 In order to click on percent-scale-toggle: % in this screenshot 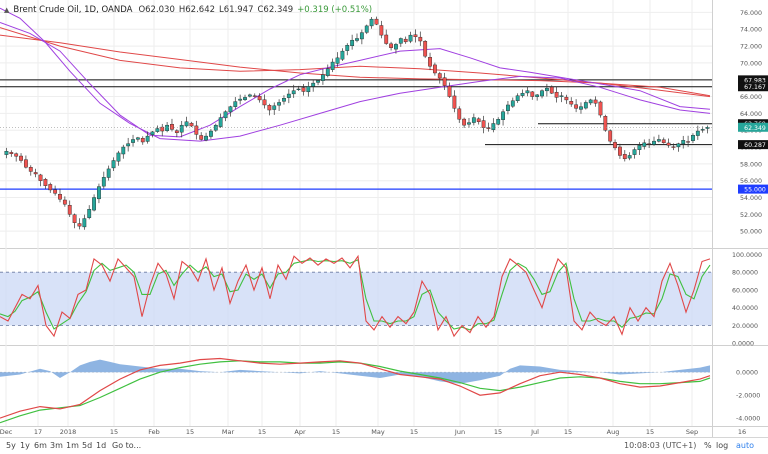, I will do `click(708, 445)`.